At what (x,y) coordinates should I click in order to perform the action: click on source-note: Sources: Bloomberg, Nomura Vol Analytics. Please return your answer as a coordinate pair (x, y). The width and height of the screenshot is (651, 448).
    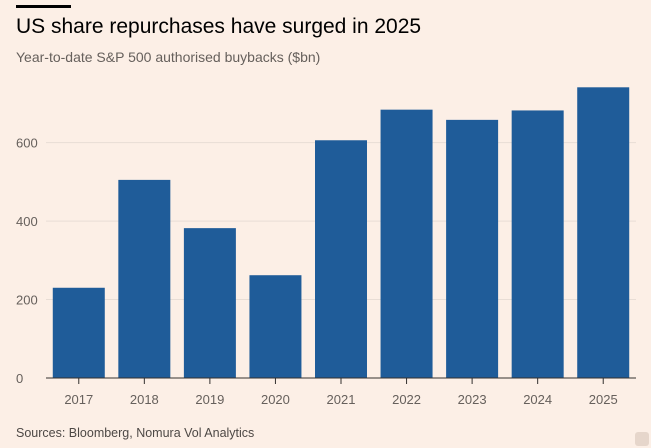
    Looking at the image, I should click on (135, 433).